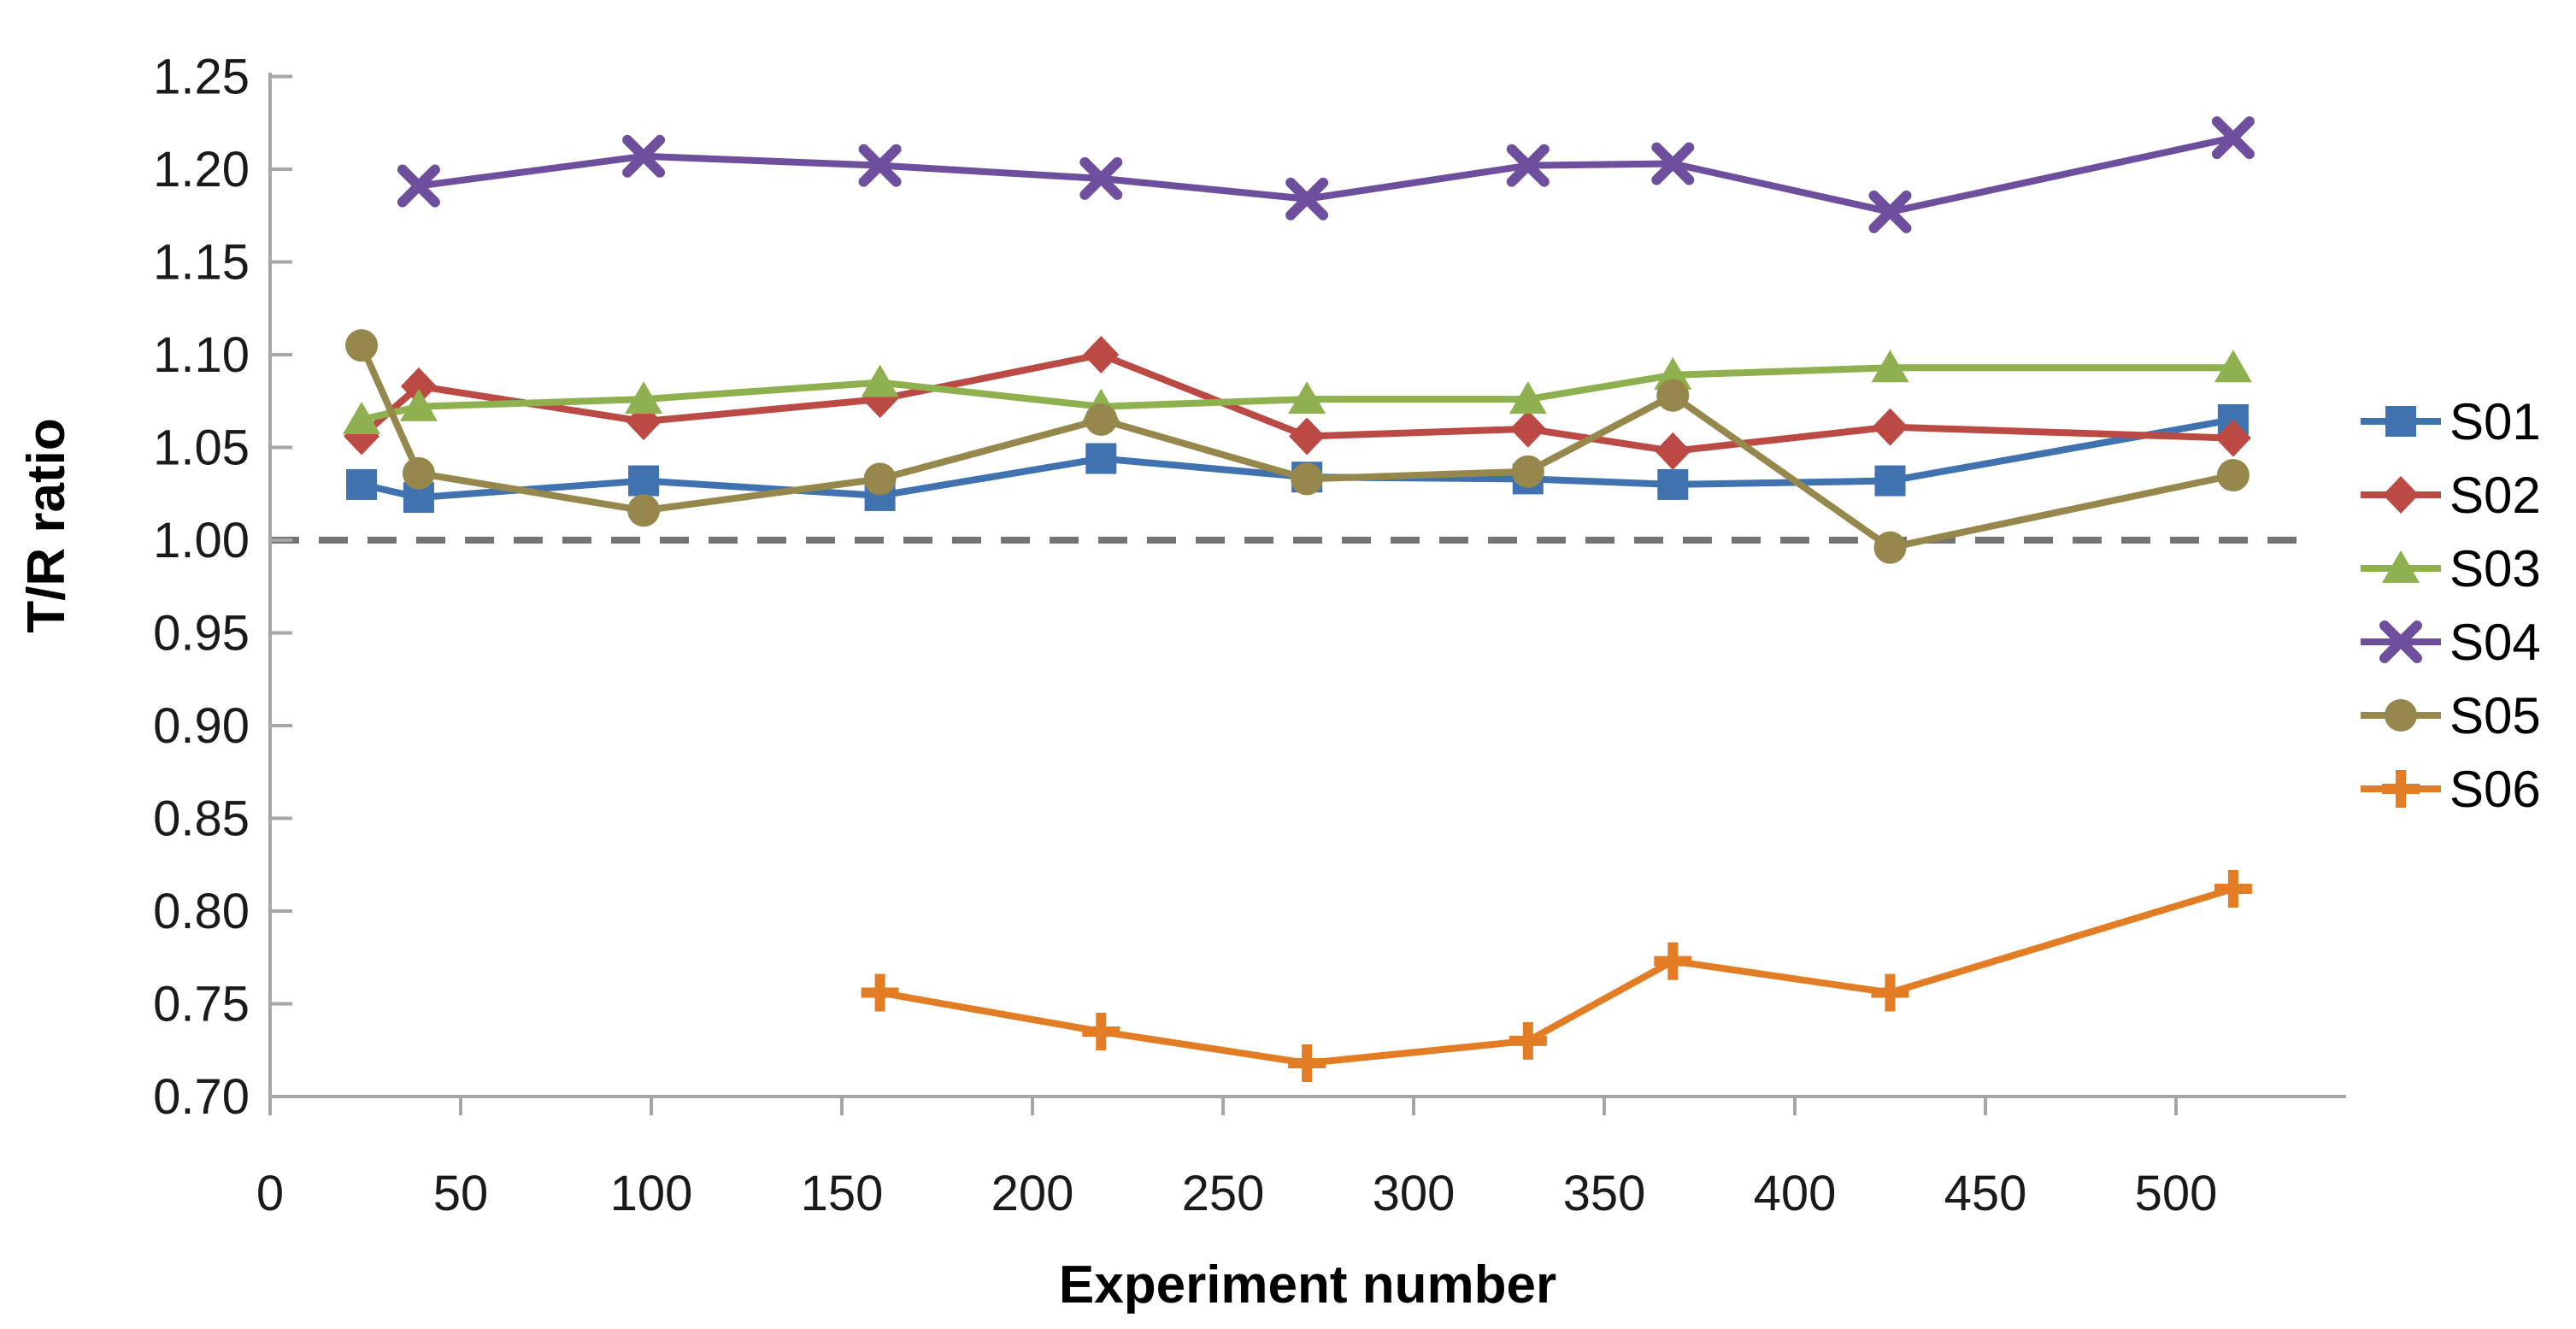 The image size is (2576, 1329). What do you see at coordinates (201, 77) in the screenshot?
I see `y-tick-label: 1.25` at bounding box center [201, 77].